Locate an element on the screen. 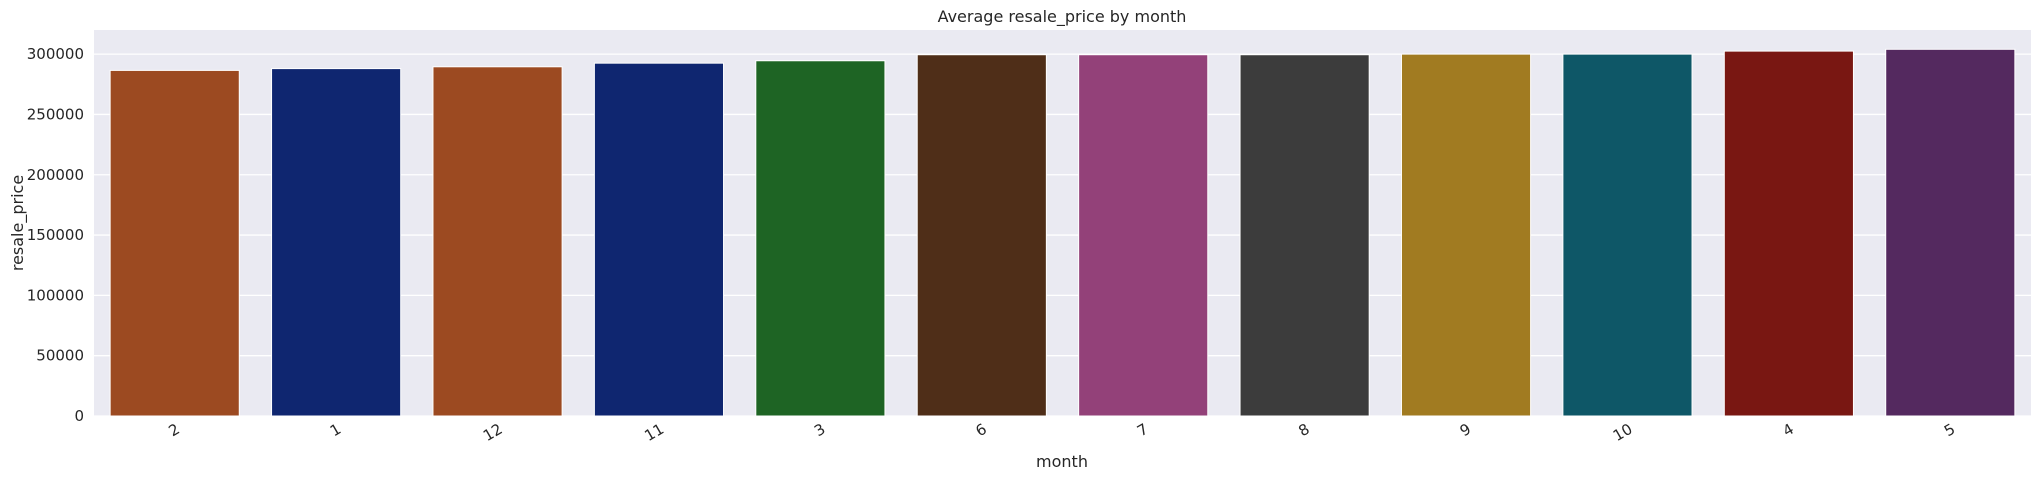  x-tick-label: 8 is located at coordinates (1303, 430).